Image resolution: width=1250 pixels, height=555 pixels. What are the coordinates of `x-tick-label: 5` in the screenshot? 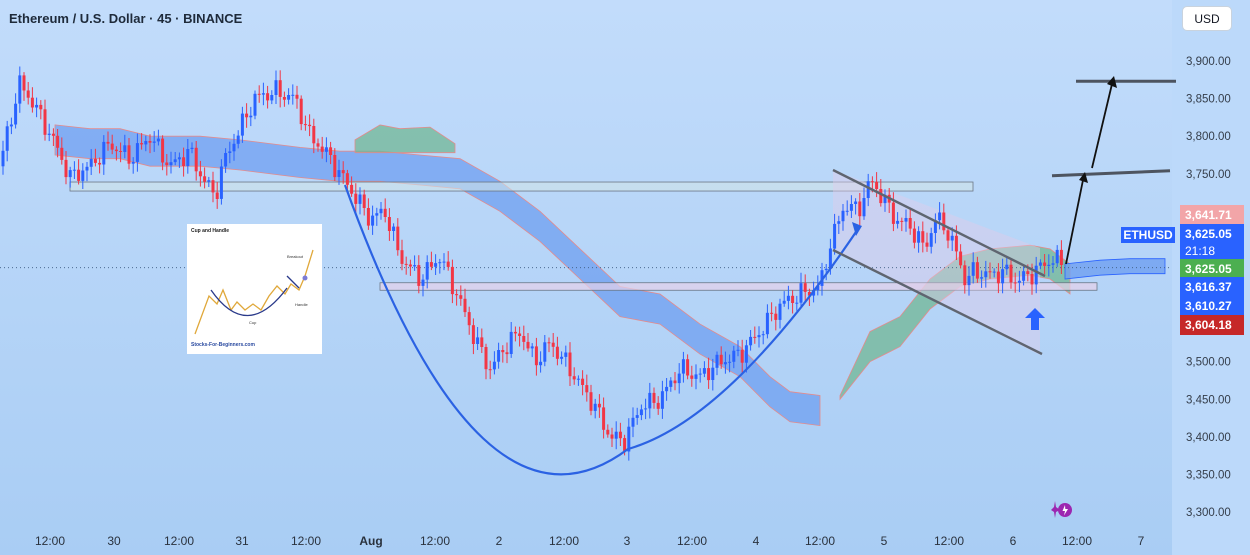 It's located at (884, 541).